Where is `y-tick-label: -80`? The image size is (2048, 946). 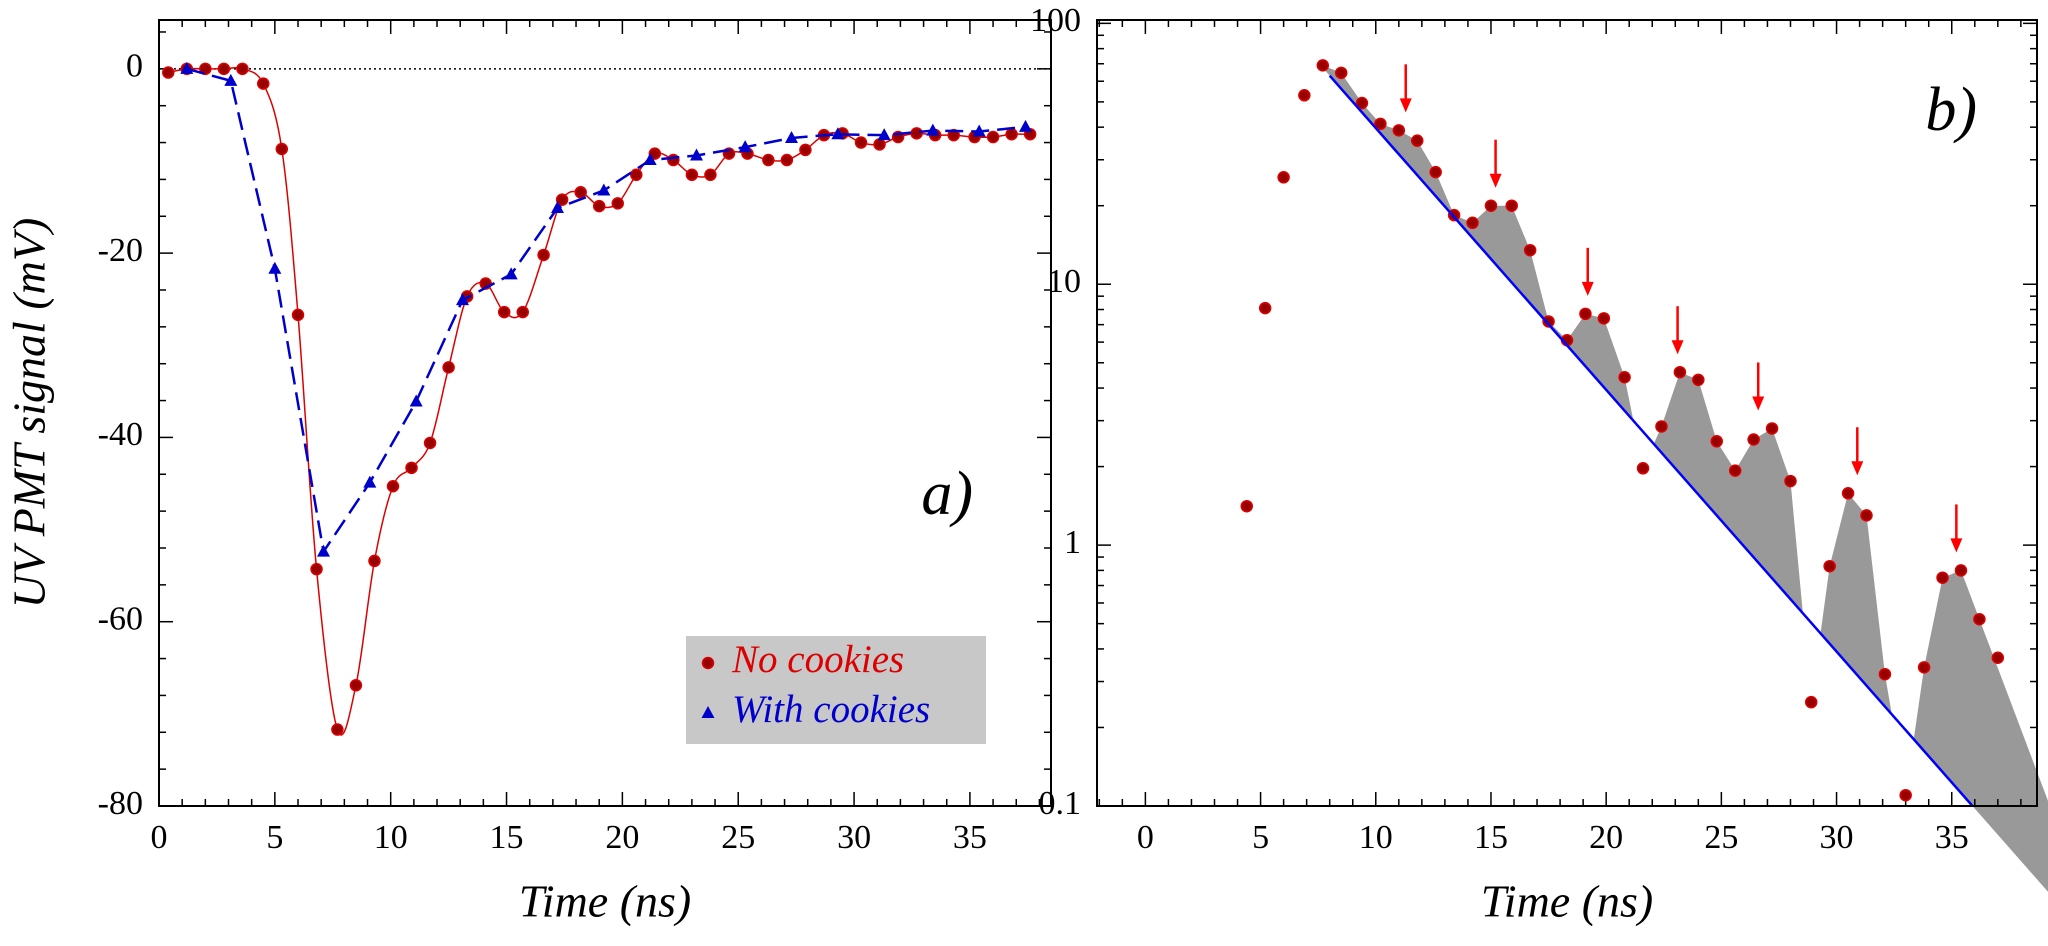 y-tick-label: -80 is located at coordinates (120, 803).